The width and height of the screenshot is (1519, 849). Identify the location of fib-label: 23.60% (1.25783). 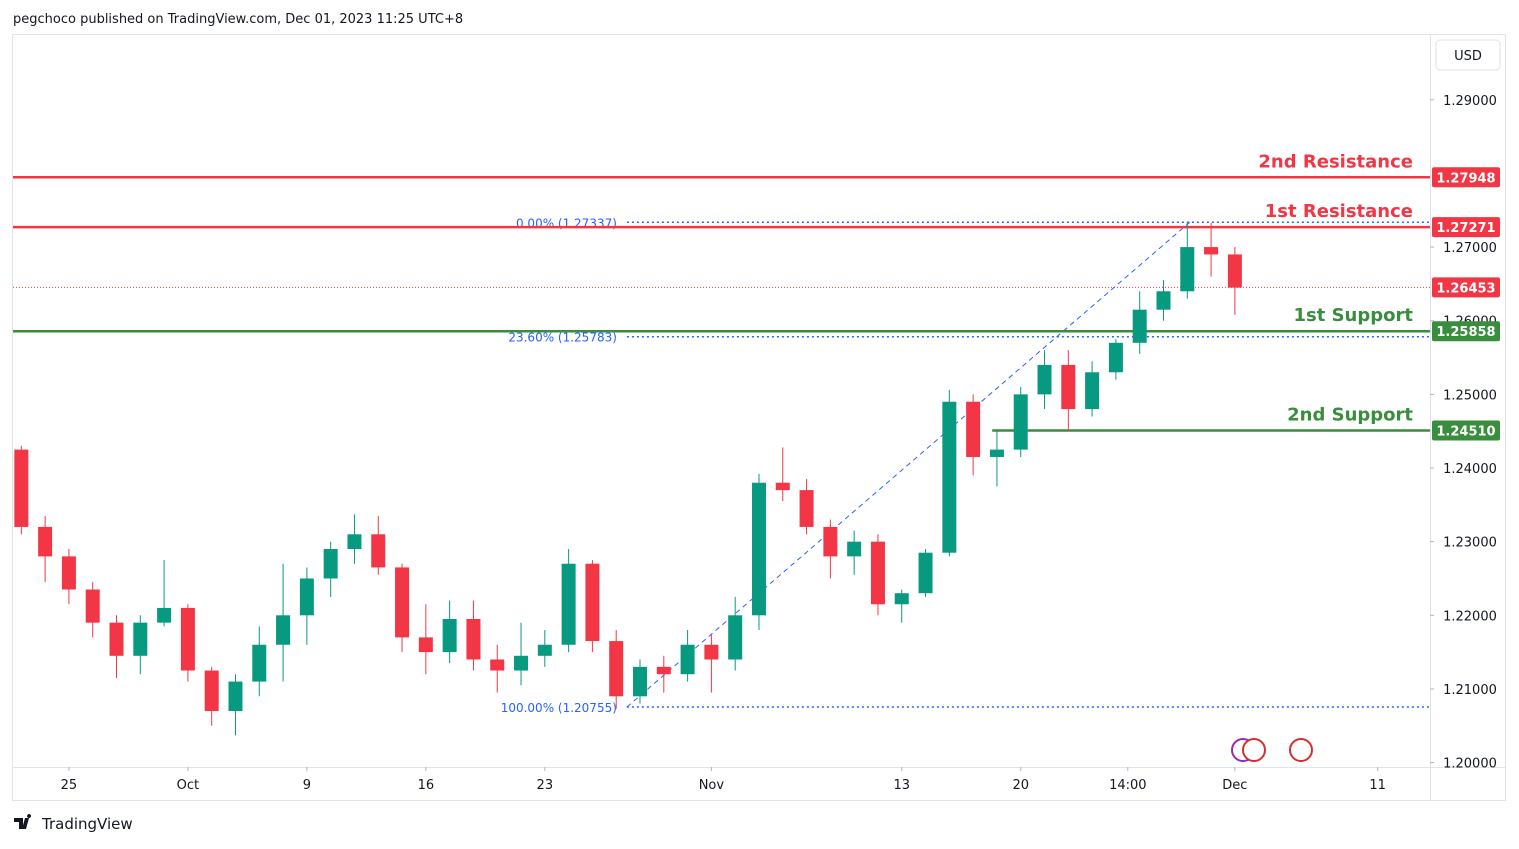
(562, 338).